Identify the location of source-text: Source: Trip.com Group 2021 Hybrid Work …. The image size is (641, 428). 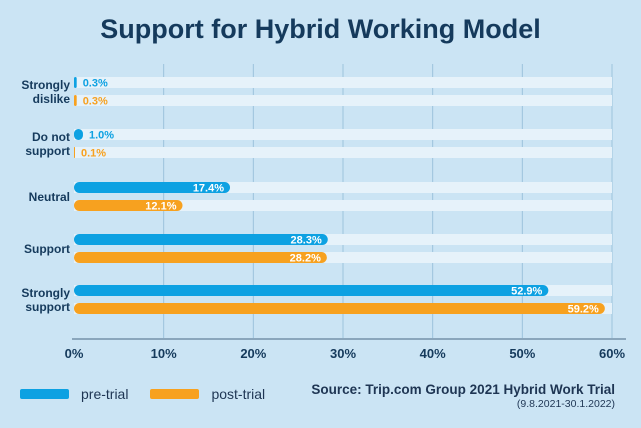
(463, 389).